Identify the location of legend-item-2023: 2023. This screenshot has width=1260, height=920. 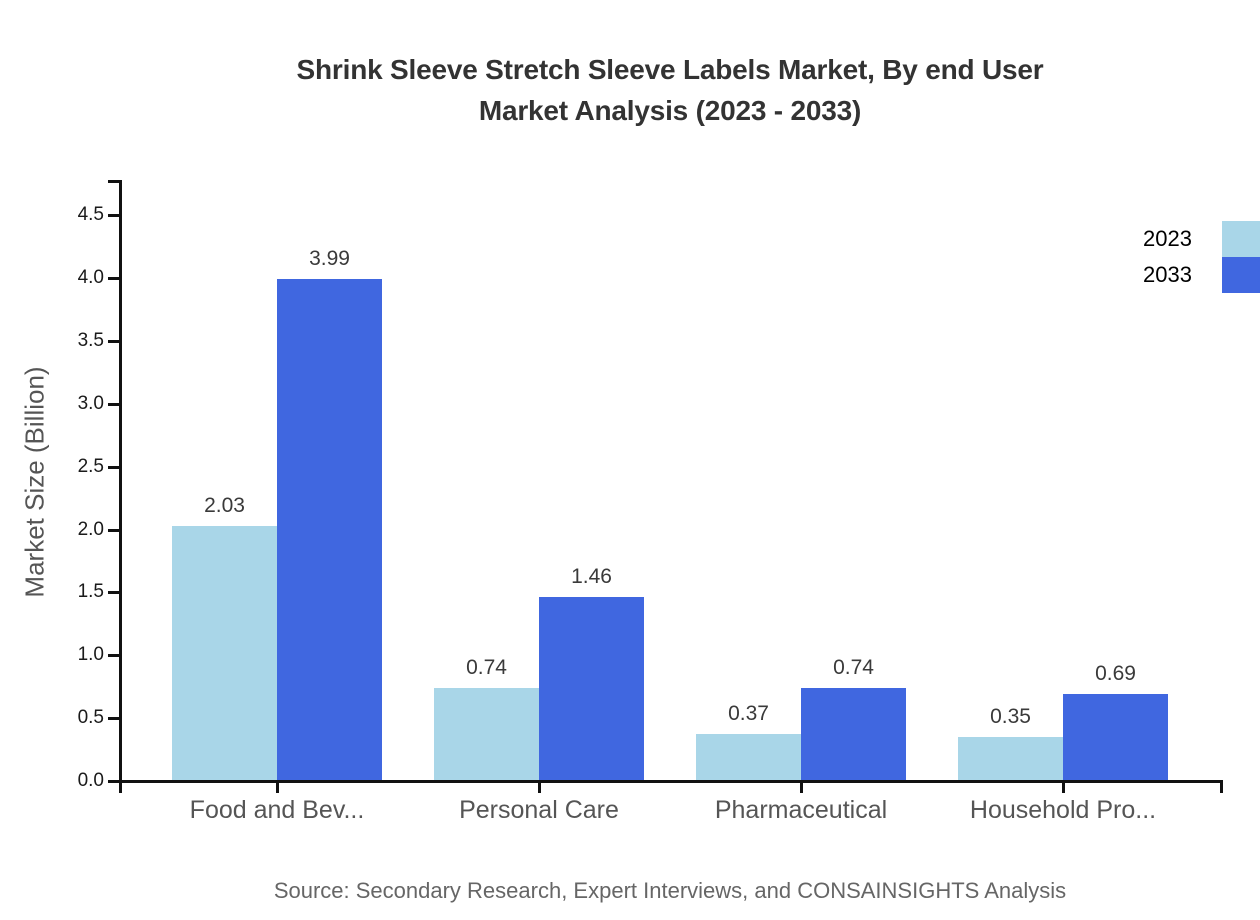
(1201, 239).